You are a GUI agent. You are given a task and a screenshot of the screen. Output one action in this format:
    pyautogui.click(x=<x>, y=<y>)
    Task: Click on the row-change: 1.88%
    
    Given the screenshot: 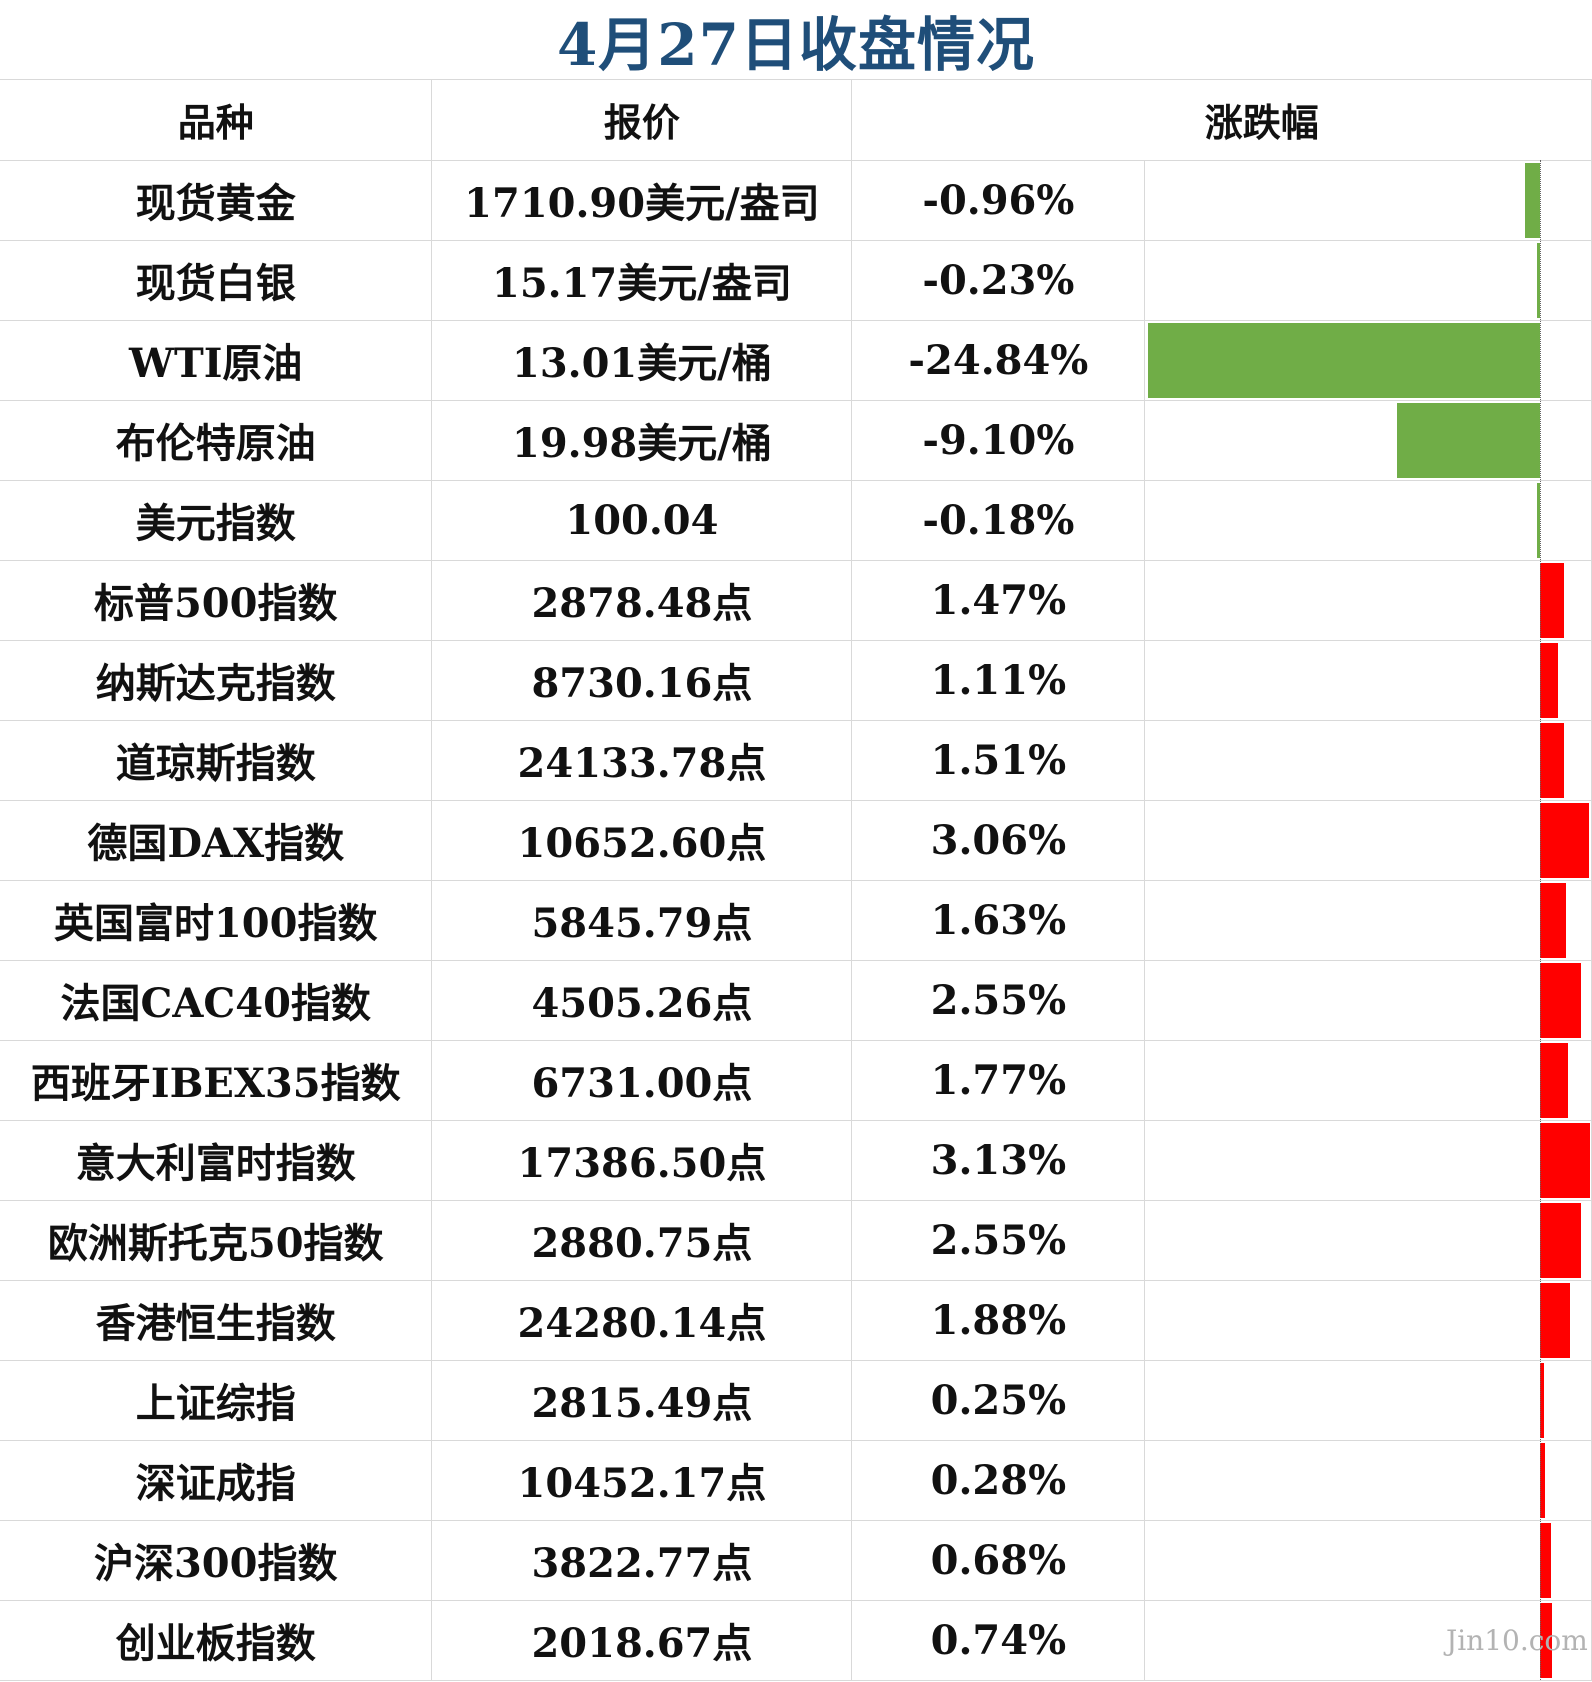 What is the action you would take?
    pyautogui.click(x=998, y=1320)
    